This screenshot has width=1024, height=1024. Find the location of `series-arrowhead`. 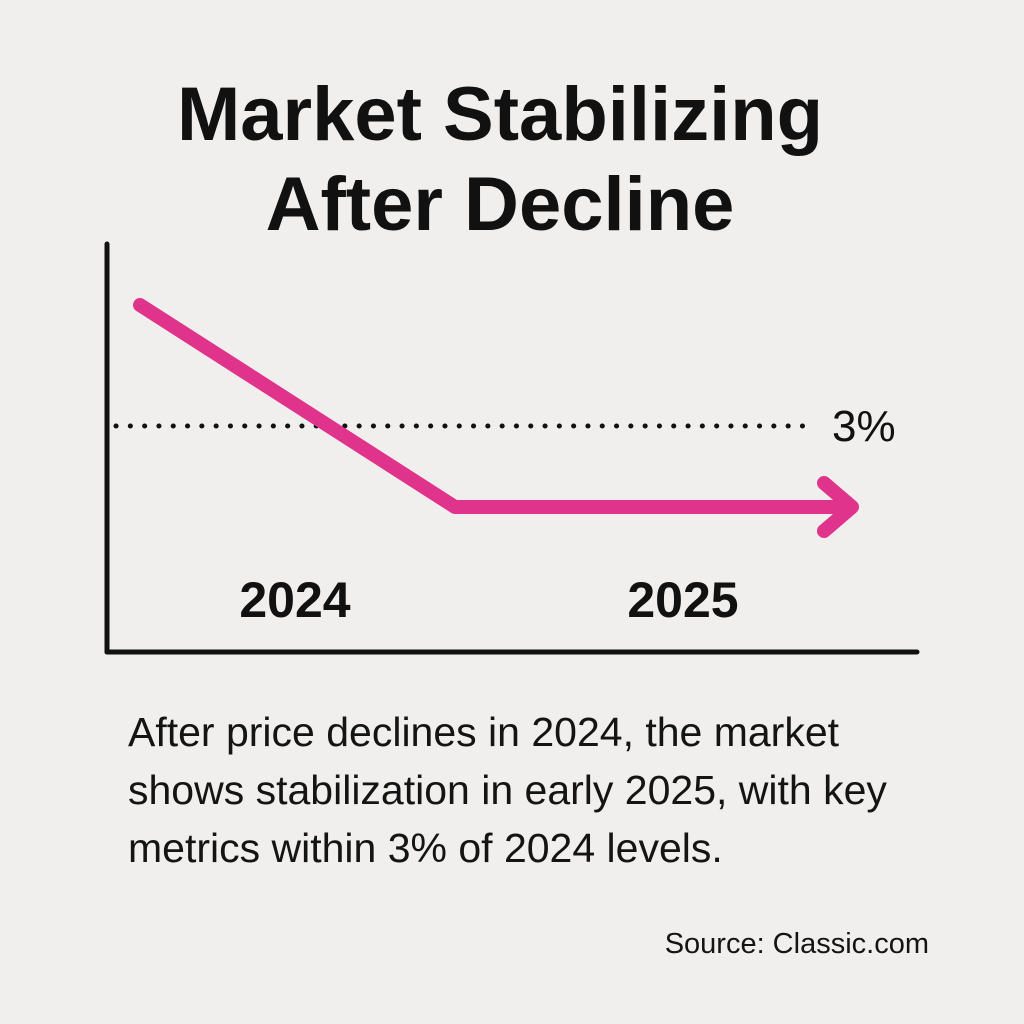

series-arrowhead is located at coordinates (838, 507).